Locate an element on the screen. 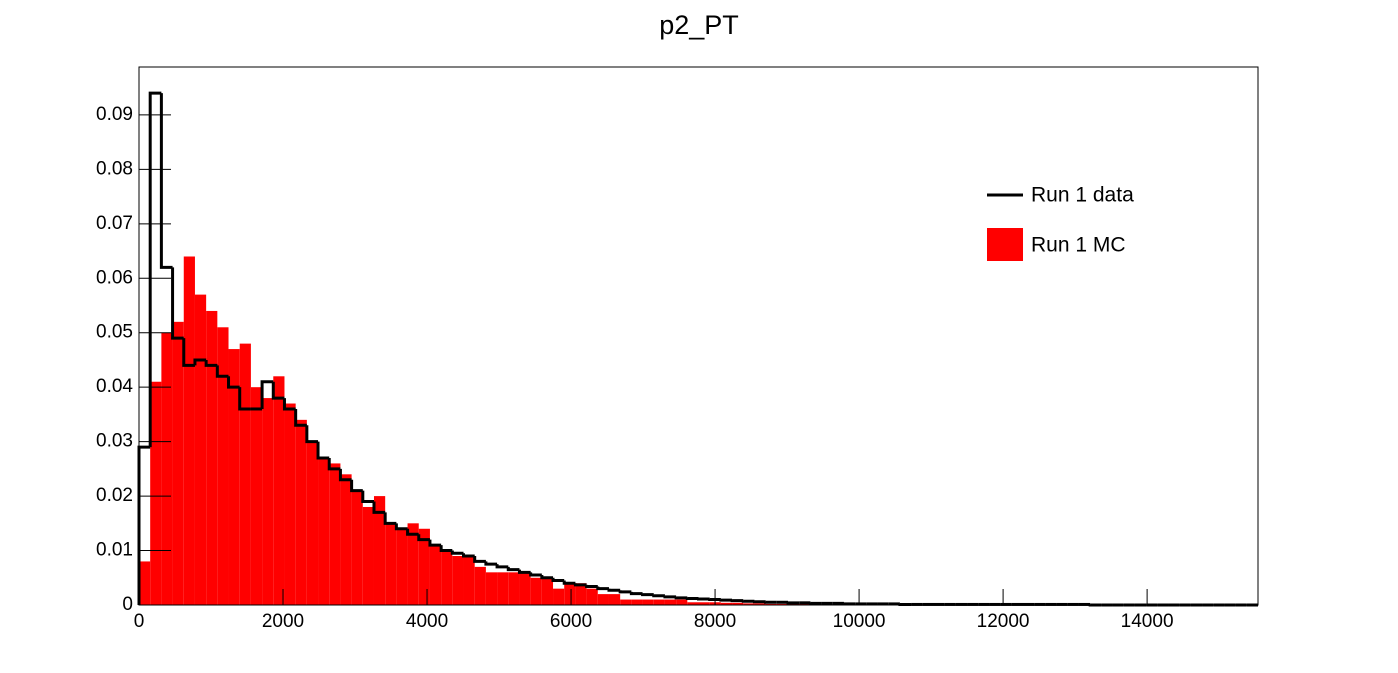  x-tick-label: 8000 is located at coordinates (715, 621).